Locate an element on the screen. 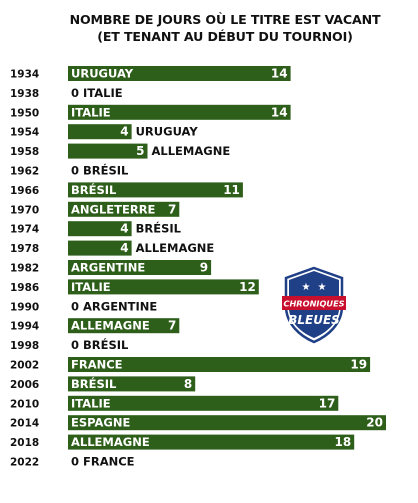  zero-label: 0 FRANCE is located at coordinates (103, 462).